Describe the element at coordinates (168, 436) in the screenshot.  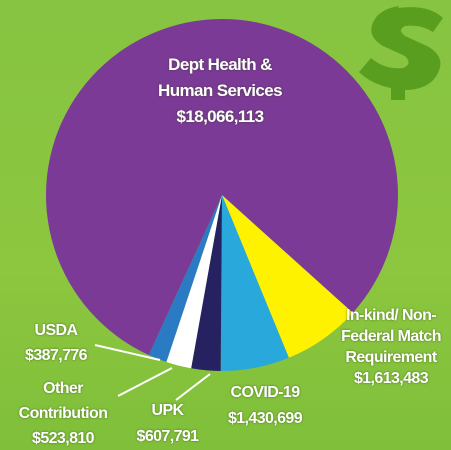
I see `value-label: $607,791` at that location.